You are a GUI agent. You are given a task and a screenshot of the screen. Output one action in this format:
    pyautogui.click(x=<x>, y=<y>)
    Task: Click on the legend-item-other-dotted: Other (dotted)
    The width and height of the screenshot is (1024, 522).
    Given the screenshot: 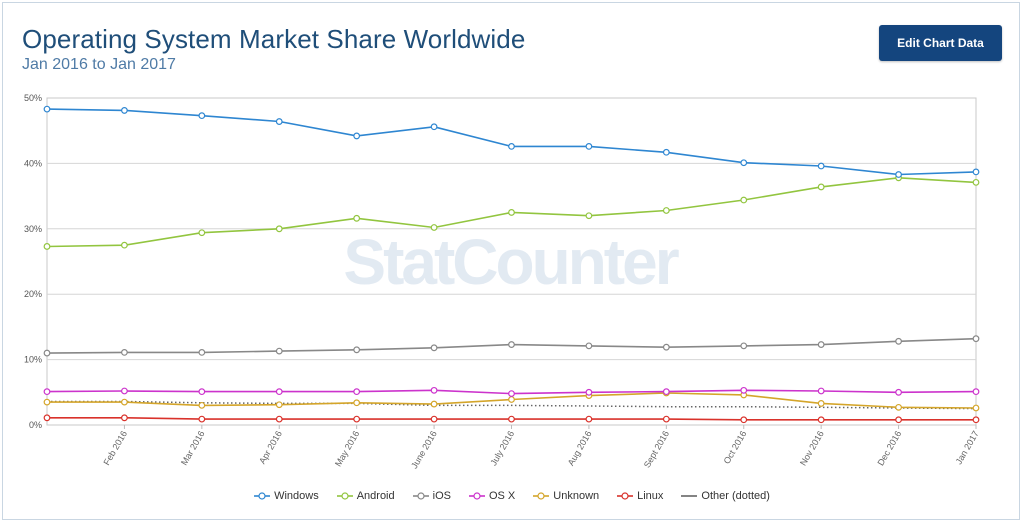 What is the action you would take?
    pyautogui.click(x=725, y=496)
    